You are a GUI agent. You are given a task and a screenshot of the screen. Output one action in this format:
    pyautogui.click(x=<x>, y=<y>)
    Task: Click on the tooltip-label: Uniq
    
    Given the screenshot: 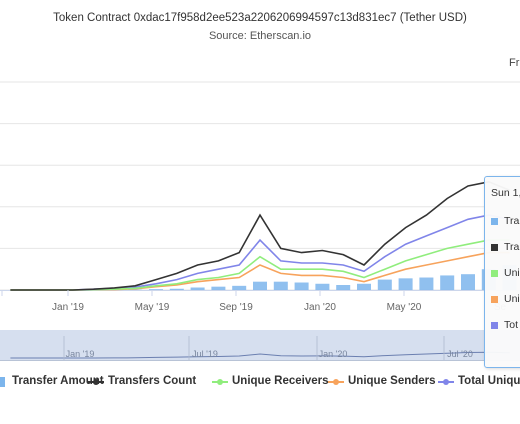 What is the action you would take?
    pyautogui.click(x=512, y=273)
    